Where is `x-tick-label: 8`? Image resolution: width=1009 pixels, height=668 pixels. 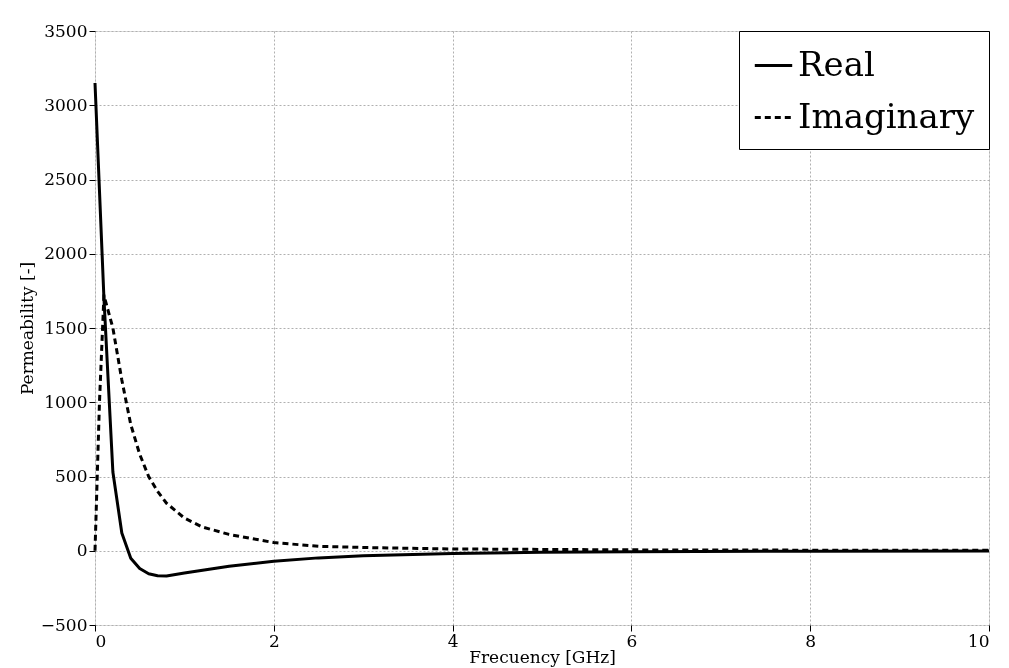 x-tick-label: 8 is located at coordinates (811, 640).